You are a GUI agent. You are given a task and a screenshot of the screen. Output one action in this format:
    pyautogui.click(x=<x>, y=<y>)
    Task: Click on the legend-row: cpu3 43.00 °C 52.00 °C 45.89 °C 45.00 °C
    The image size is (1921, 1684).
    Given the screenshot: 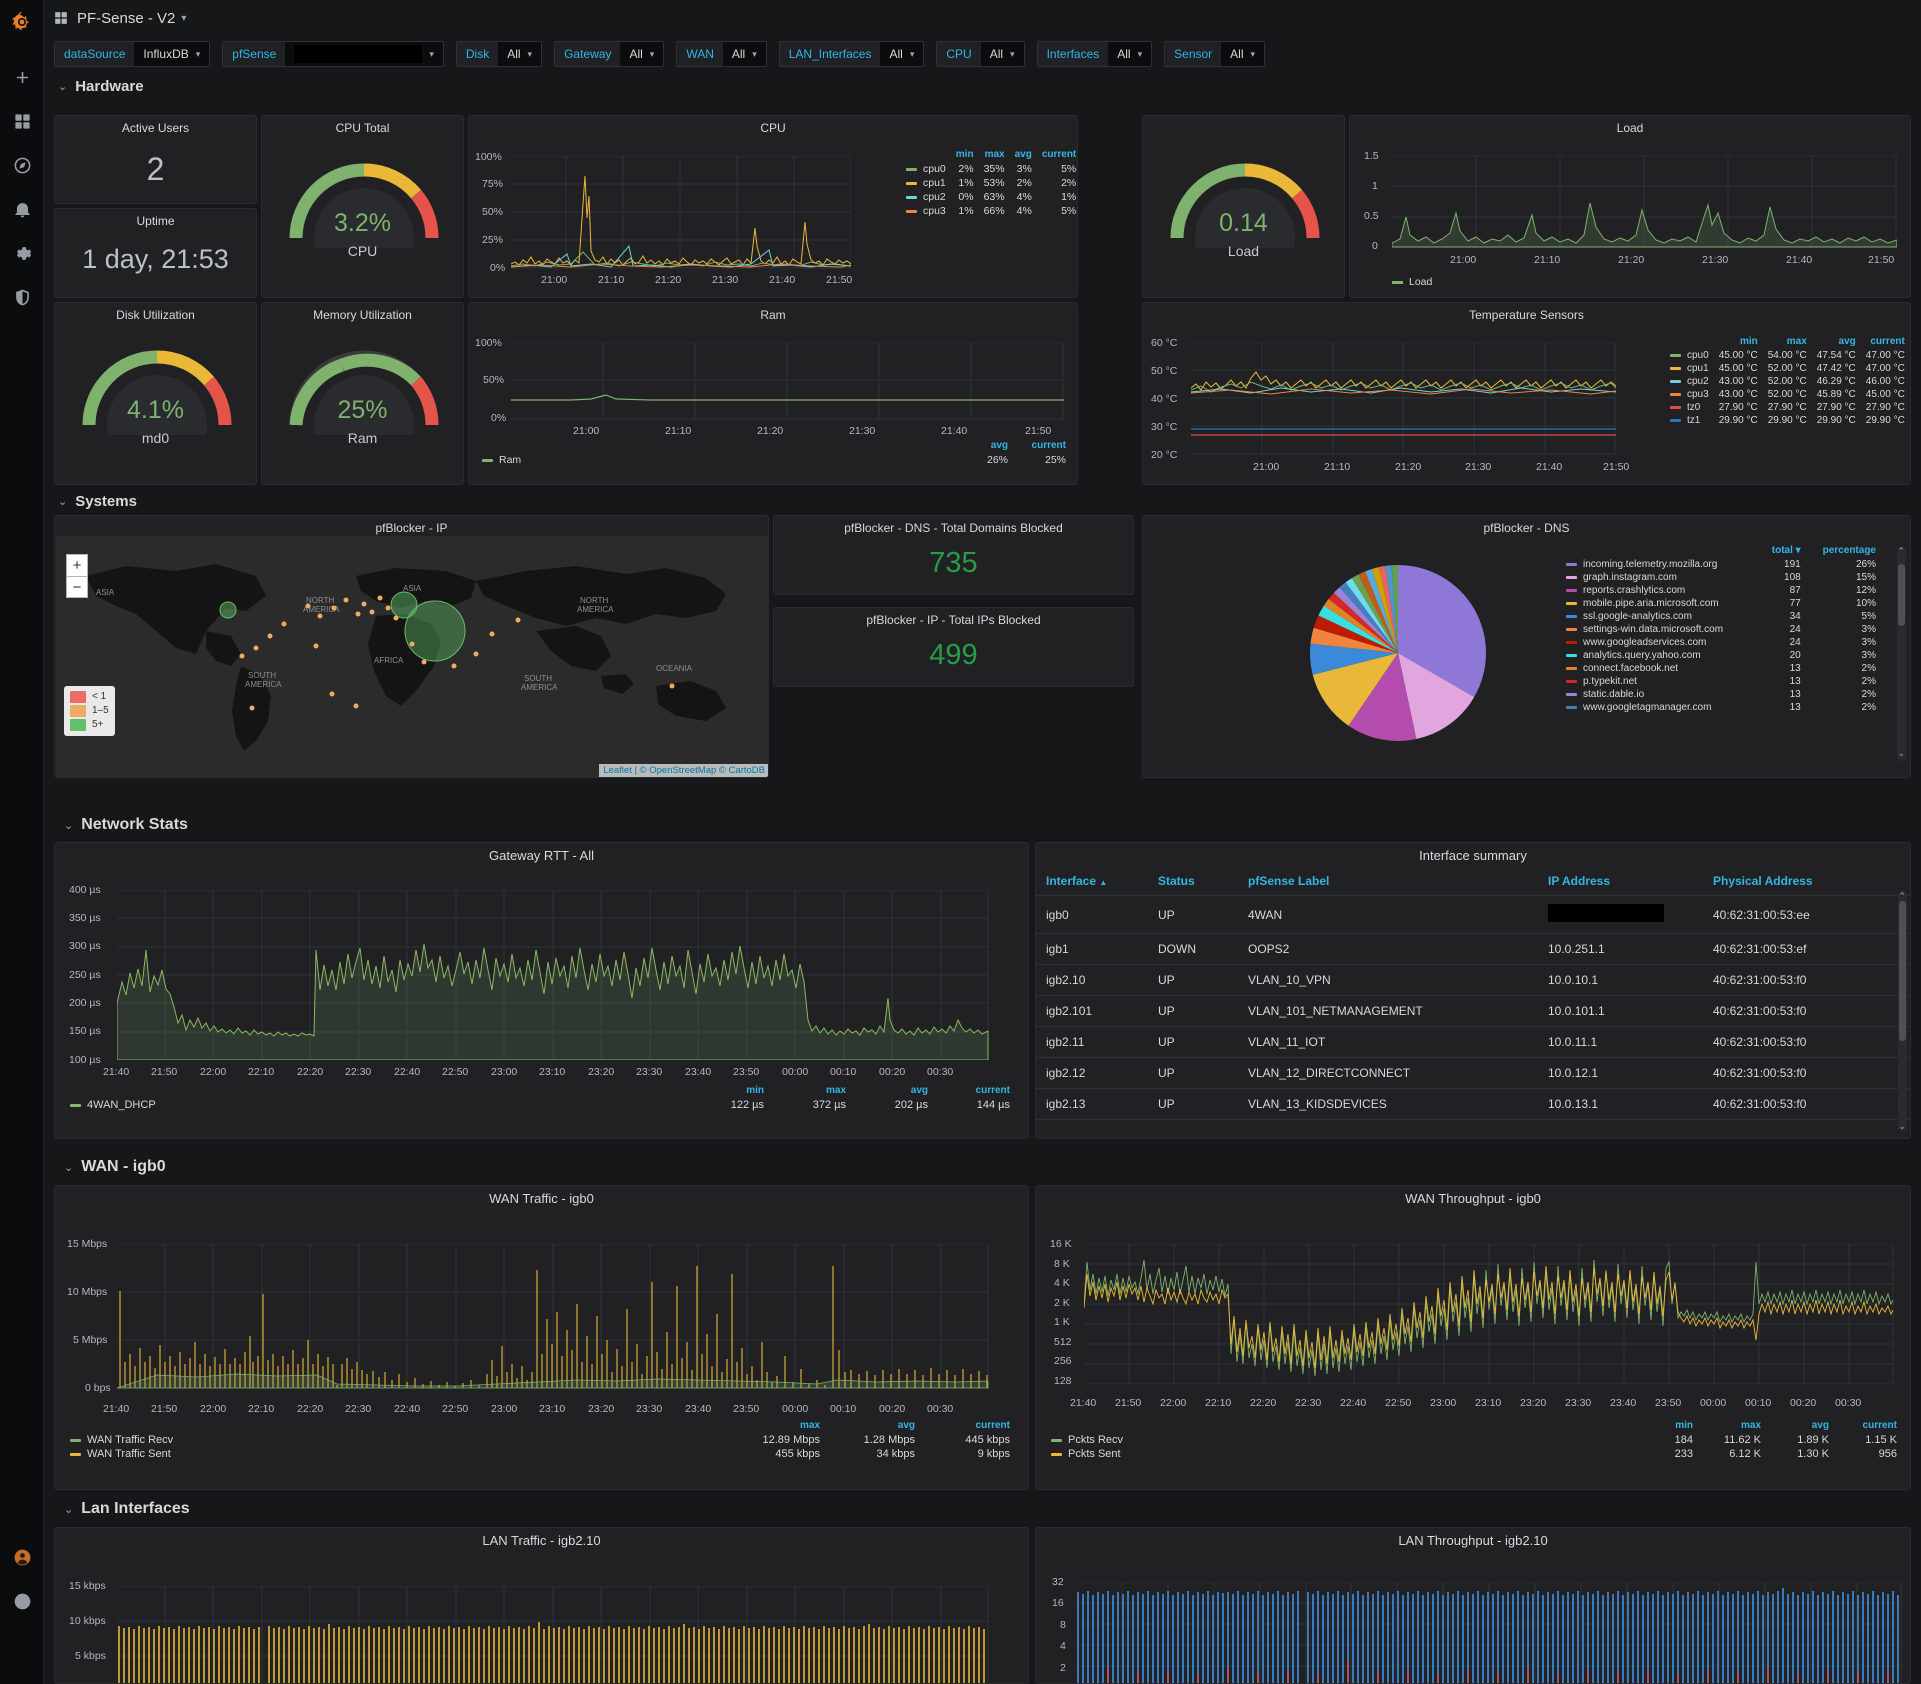 What is the action you would take?
    pyautogui.click(x=1787, y=394)
    